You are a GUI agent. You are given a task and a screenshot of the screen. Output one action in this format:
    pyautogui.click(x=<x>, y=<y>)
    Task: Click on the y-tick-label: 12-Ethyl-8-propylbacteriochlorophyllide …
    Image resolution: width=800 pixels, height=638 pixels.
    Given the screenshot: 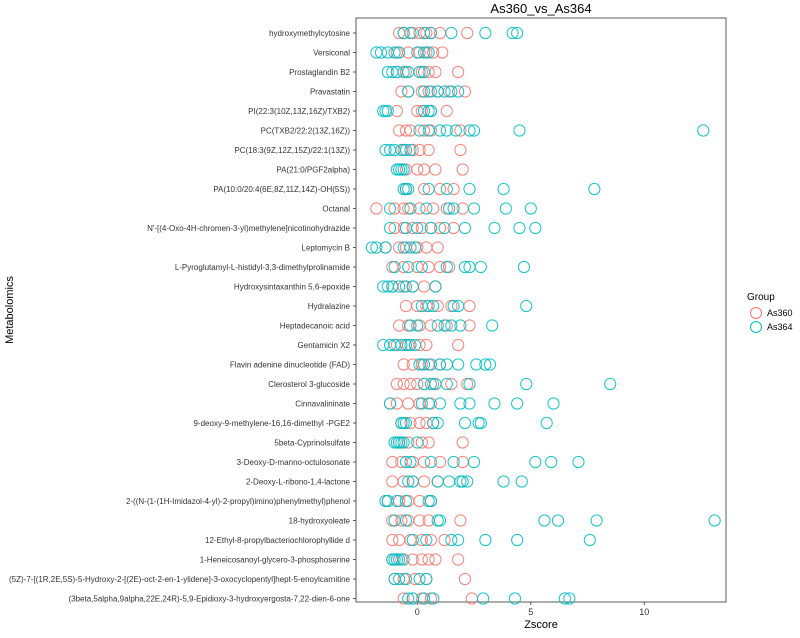 What is the action you would take?
    pyautogui.click(x=277, y=540)
    